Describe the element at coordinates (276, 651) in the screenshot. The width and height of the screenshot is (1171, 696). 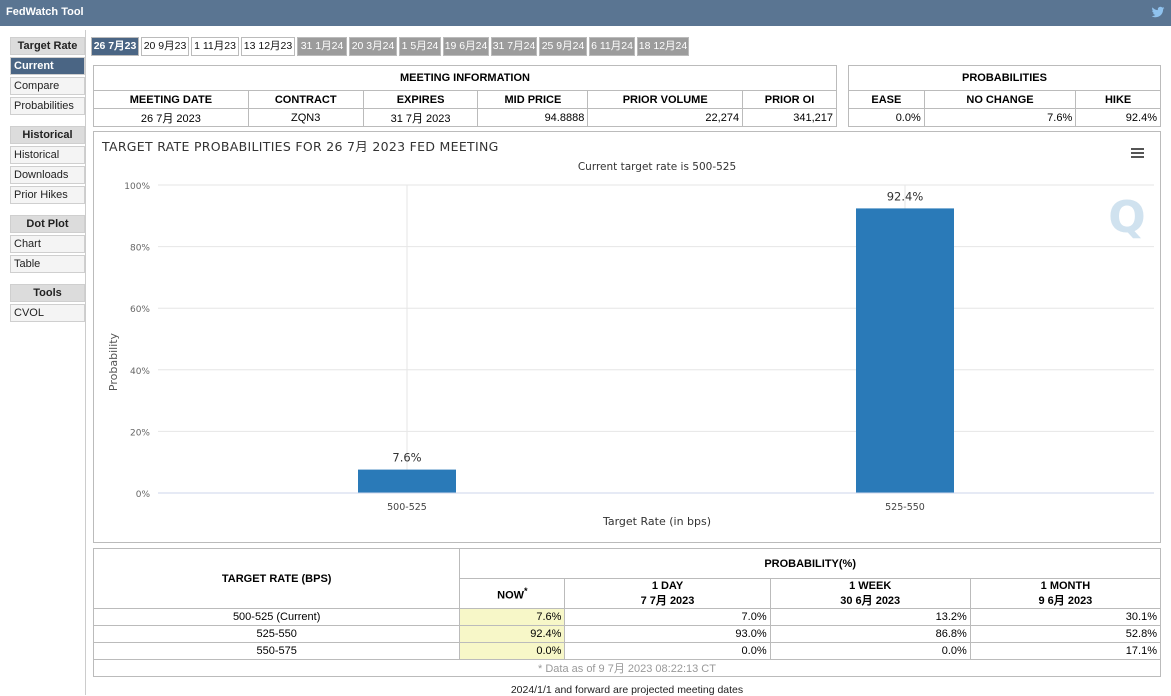
I see `rate-cell: 550-575` at that location.